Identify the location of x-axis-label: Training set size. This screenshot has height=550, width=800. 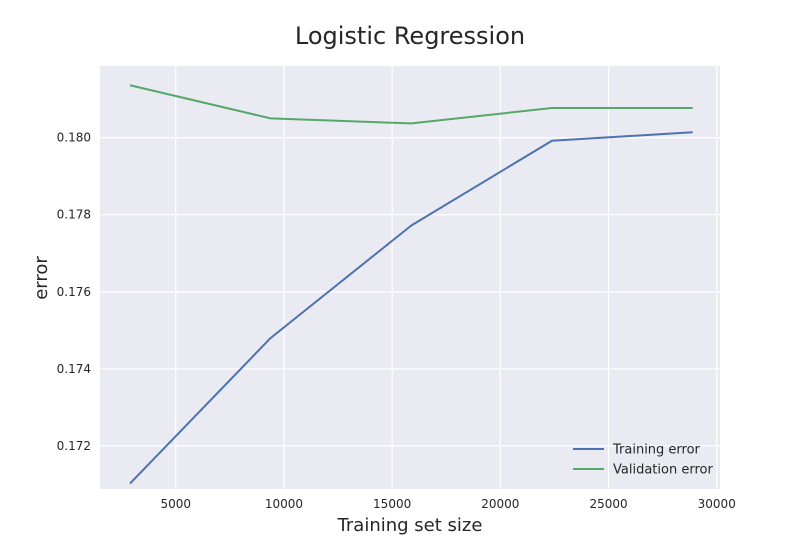
(410, 525).